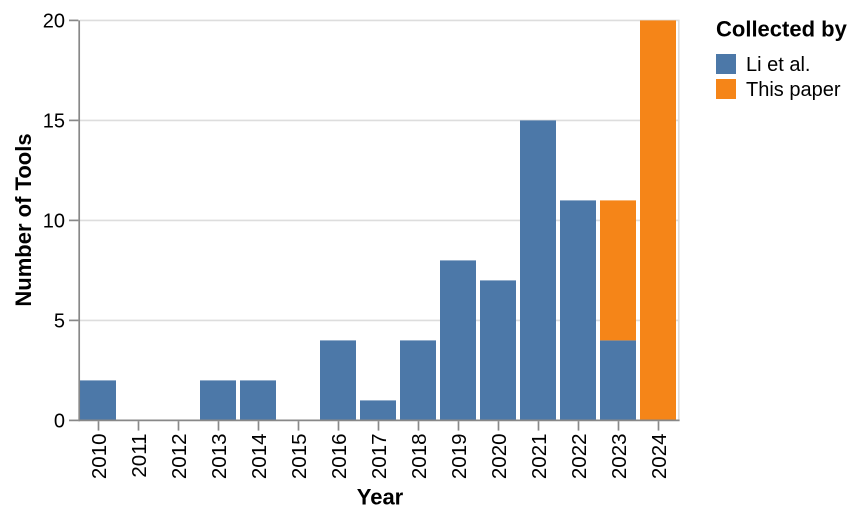  I want to click on svg-text: Collected by, so click(782, 28).